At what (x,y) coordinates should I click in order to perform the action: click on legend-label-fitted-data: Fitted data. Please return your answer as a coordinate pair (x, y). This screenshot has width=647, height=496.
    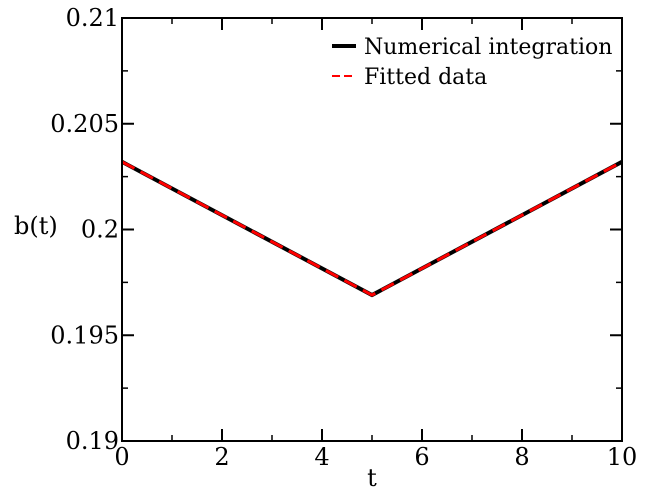
    Looking at the image, I should click on (425, 77).